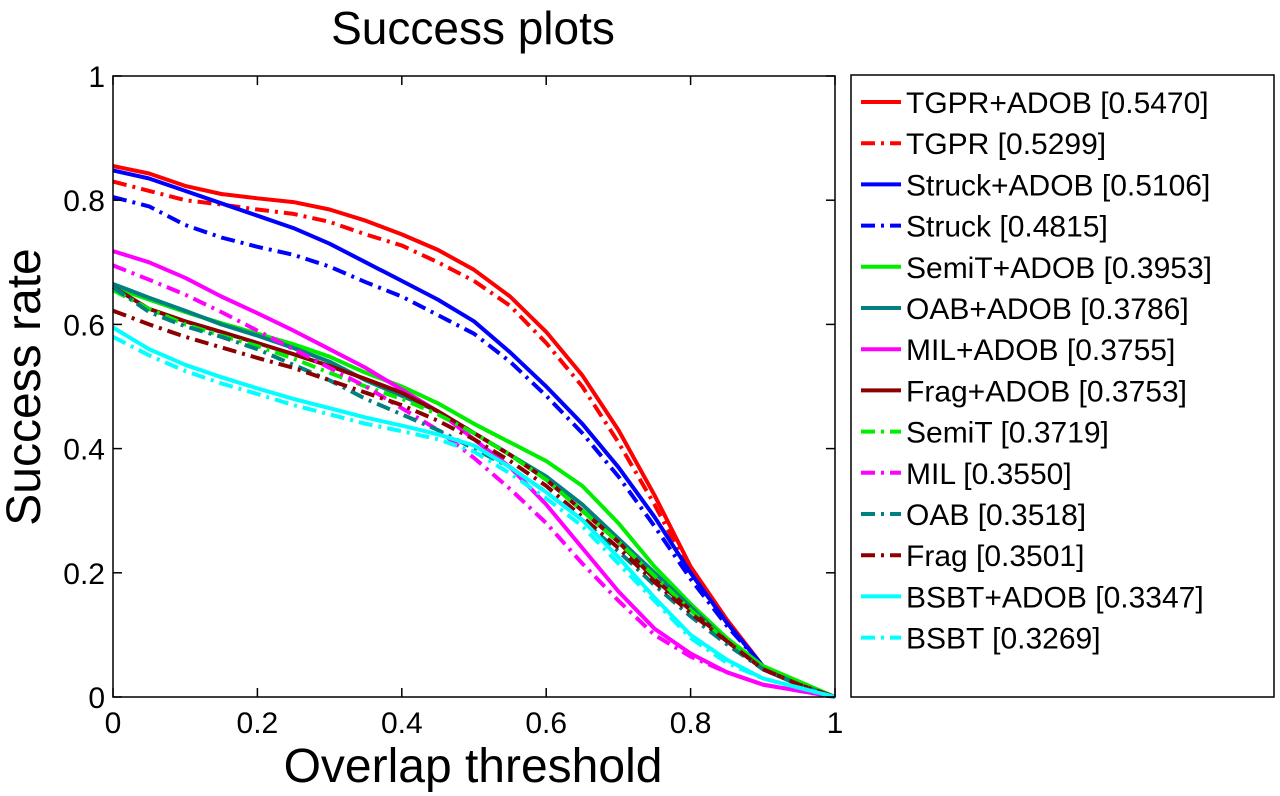 The height and width of the screenshot is (796, 1280). What do you see at coordinates (835, 723) in the screenshot?
I see `x-tick-label: 1` at bounding box center [835, 723].